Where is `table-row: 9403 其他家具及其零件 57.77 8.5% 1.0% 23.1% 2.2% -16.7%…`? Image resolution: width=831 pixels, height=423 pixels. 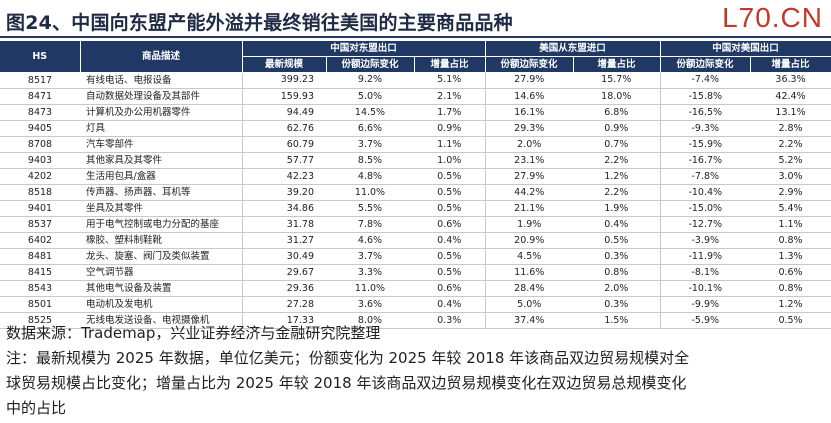 table-row: 9403 其他家具及其零件 57.77 8.5% 1.0% 23.1% 2.2% -16.7%… is located at coordinates (415, 160).